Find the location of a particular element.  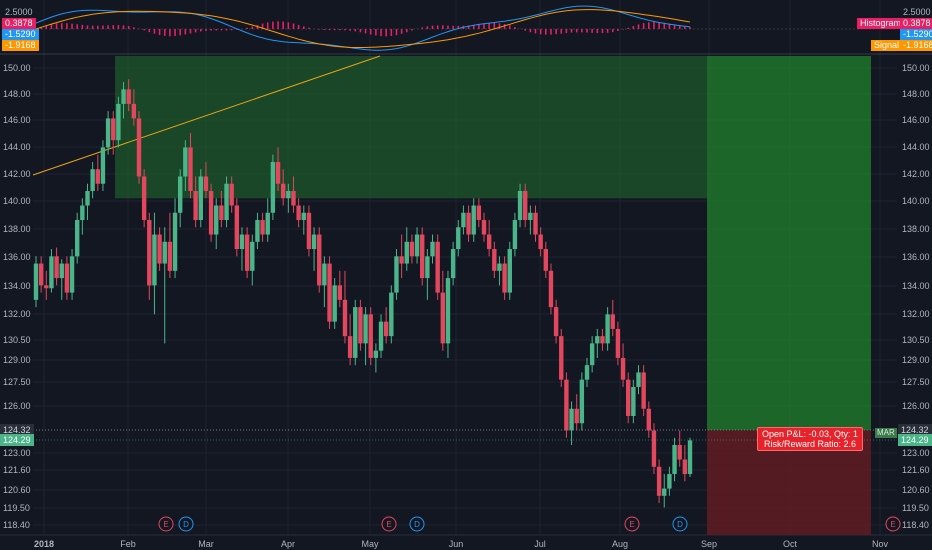

price-tick-left: 148.00 is located at coordinates (17, 94).